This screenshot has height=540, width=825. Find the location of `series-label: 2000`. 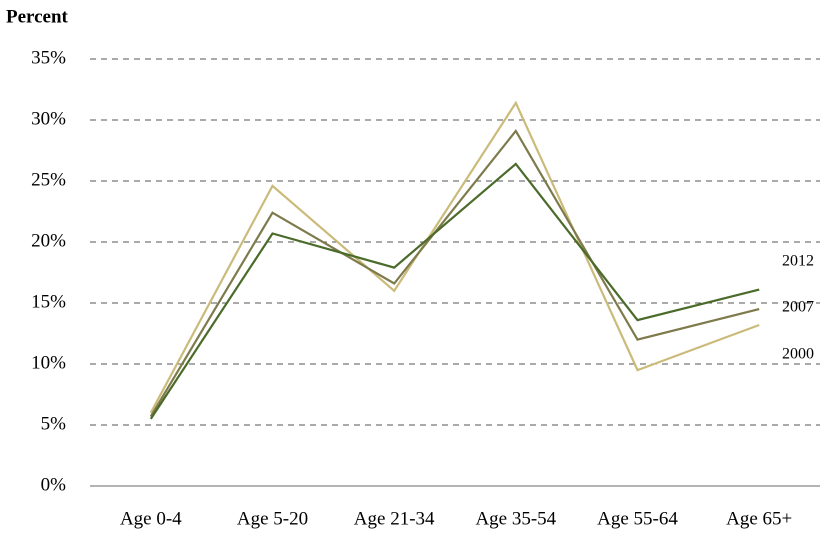

series-label: 2000 is located at coordinates (798, 354).